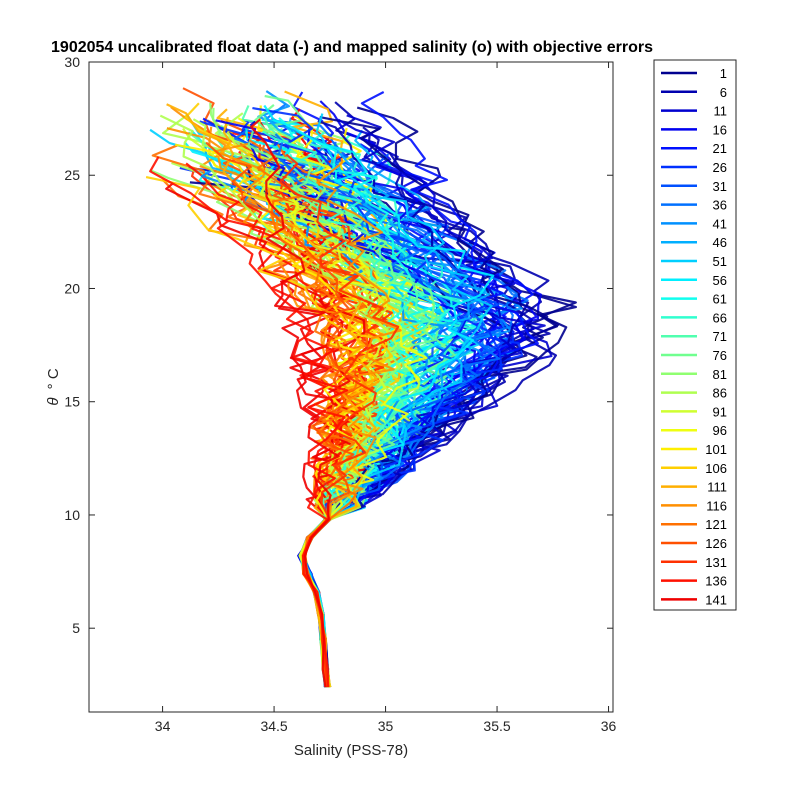  What do you see at coordinates (720, 299) in the screenshot?
I see `legend-entry-label: 61` at bounding box center [720, 299].